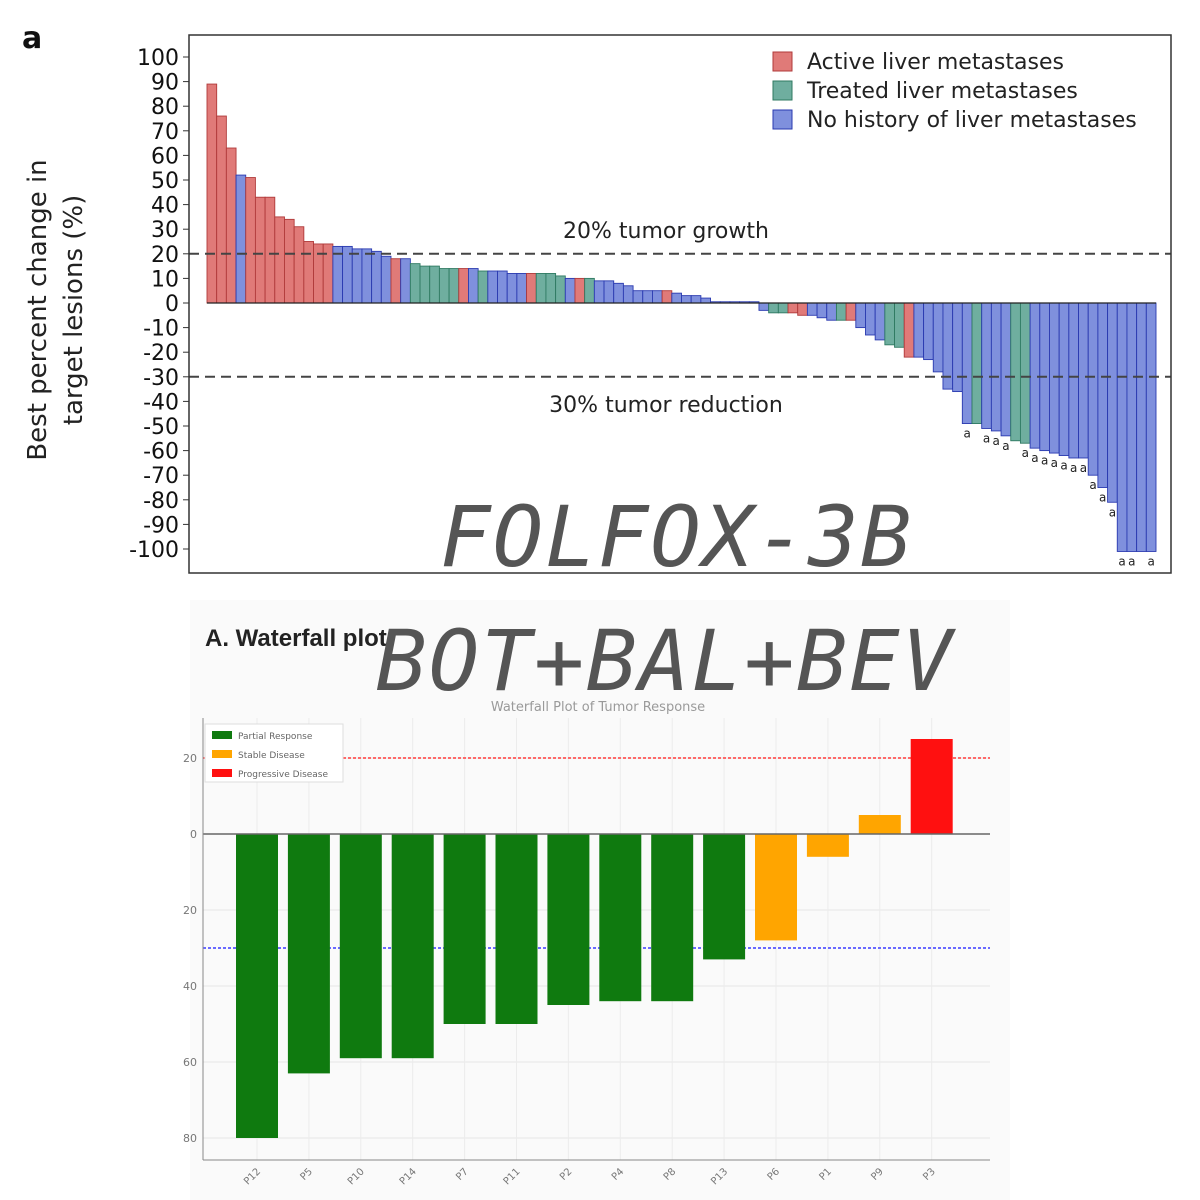 The width and height of the screenshot is (1200, 1200). I want to click on legend-label: Stable Disease, so click(271, 756).